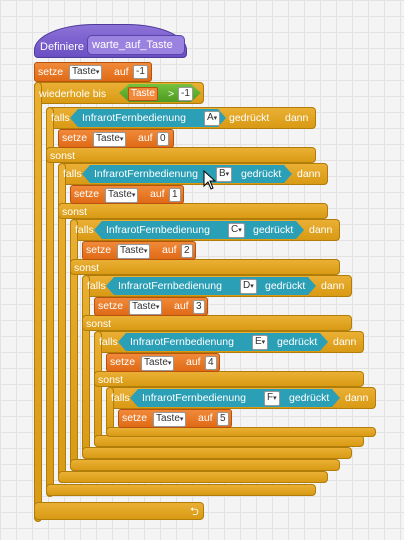 Image resolution: width=404 pixels, height=540 pixels. Describe the element at coordinates (185, 94) in the screenshot. I see `compare-value-input: -1` at that location.